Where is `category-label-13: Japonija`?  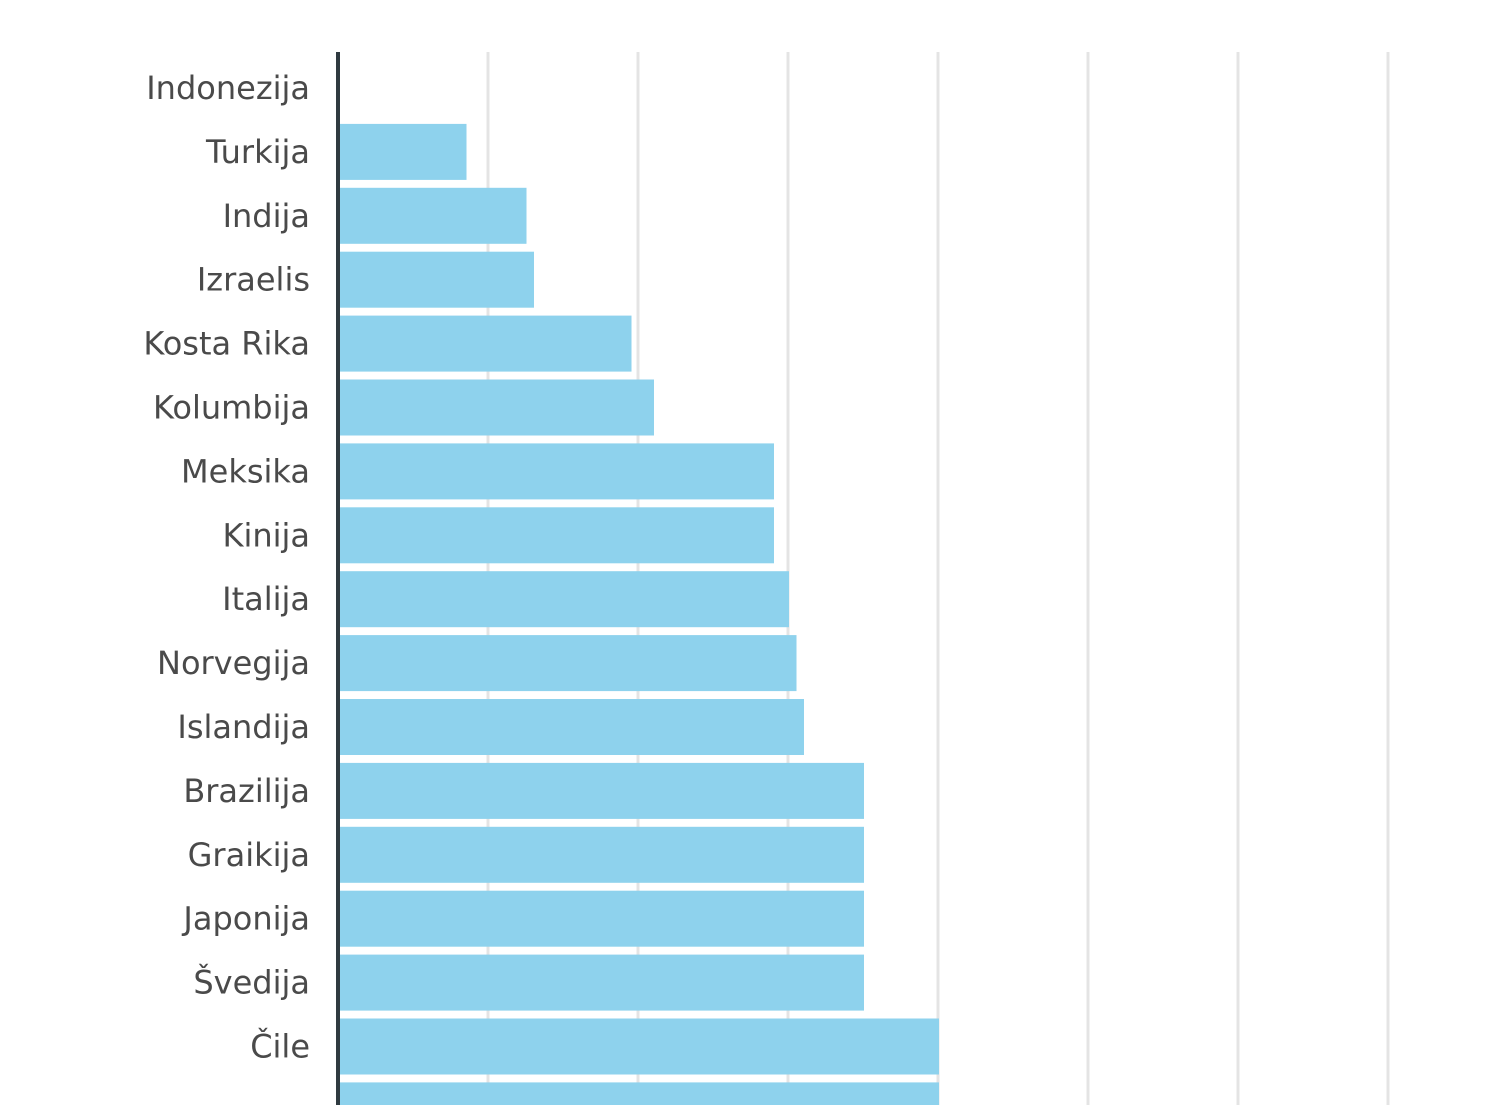 category-label-13: Japonija is located at coordinates (245, 919).